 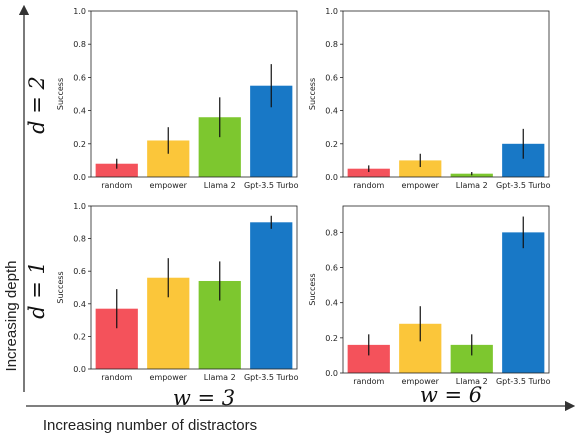 I want to click on x-axis-label: Increasing number of distractors, so click(x=150, y=425).